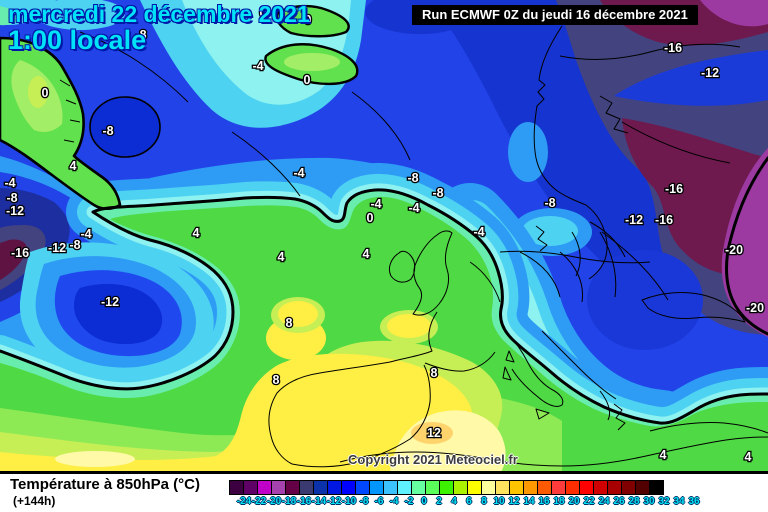 This screenshot has height=512, width=768. I want to click on colorbar-tick: 10, so click(499, 501).